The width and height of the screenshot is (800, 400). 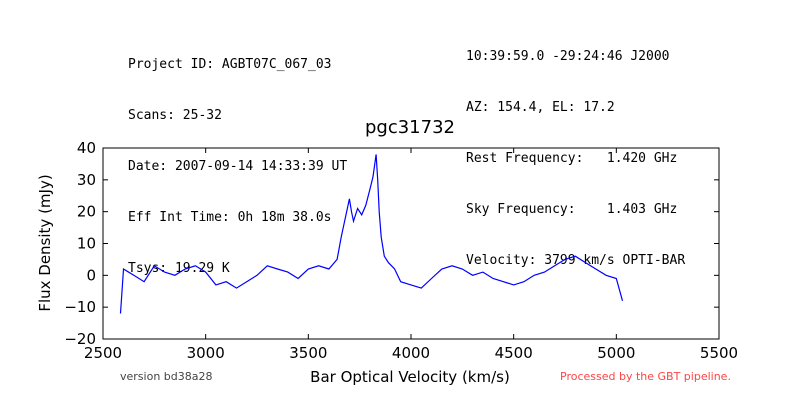 What do you see at coordinates (206, 353) in the screenshot?
I see `x-tick-label: 3000` at bounding box center [206, 353].